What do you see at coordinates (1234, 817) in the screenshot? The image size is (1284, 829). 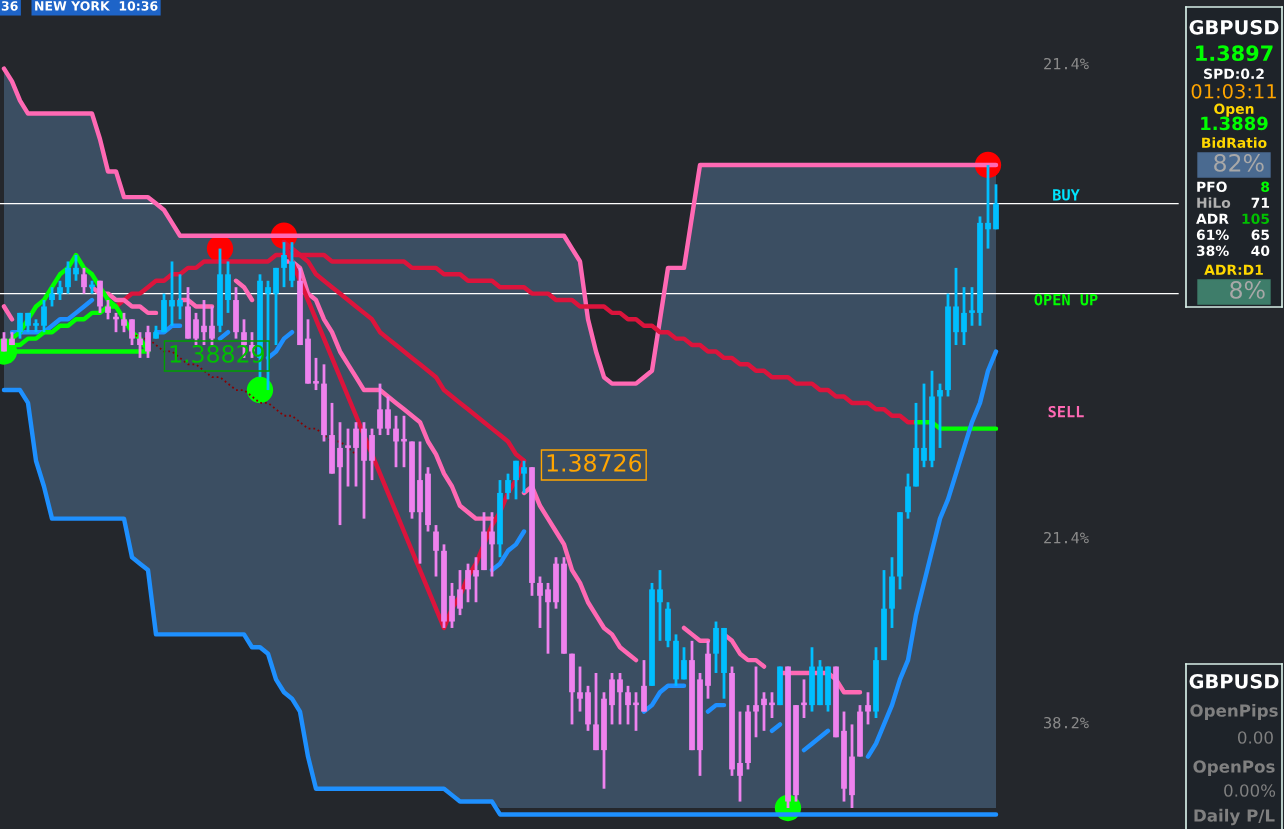 I see `text: Daily P/L` at bounding box center [1234, 817].